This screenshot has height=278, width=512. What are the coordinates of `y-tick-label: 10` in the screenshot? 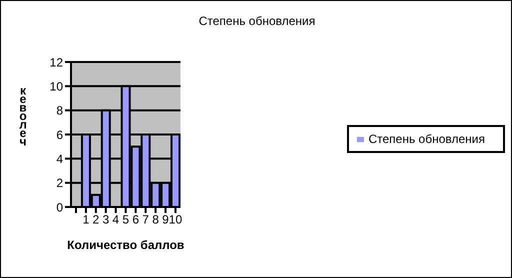 It's located at (57, 86).